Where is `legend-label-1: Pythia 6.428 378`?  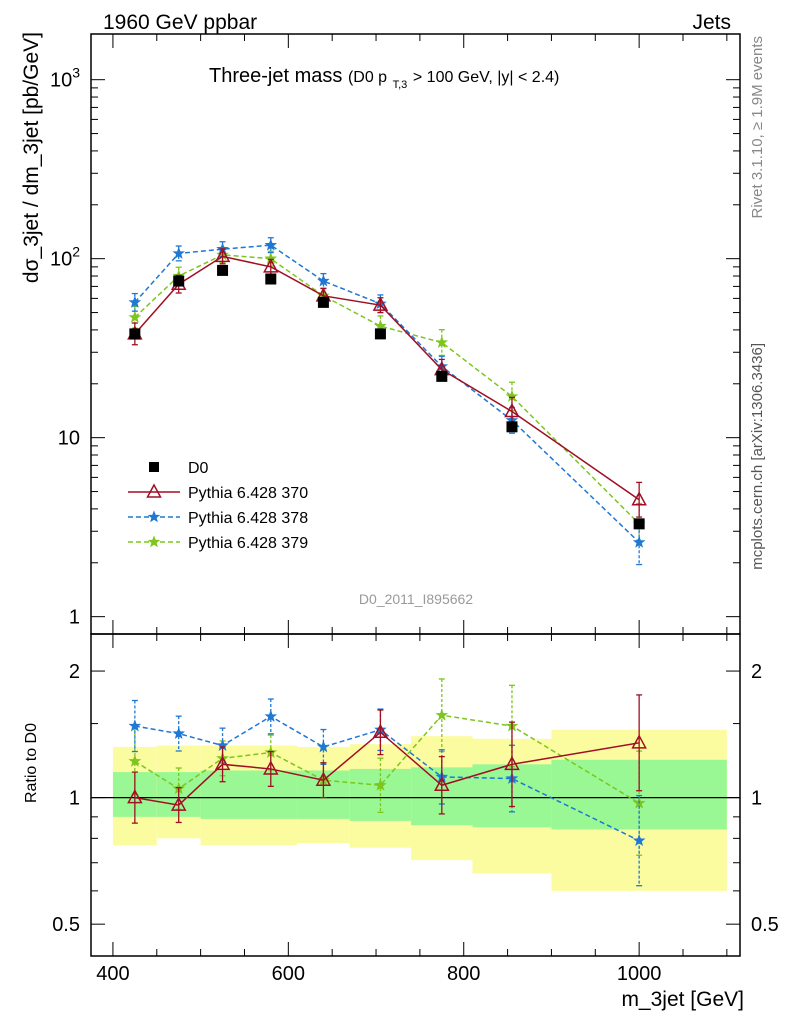
legend-label-1: Pythia 6.428 378 is located at coordinates (248, 518).